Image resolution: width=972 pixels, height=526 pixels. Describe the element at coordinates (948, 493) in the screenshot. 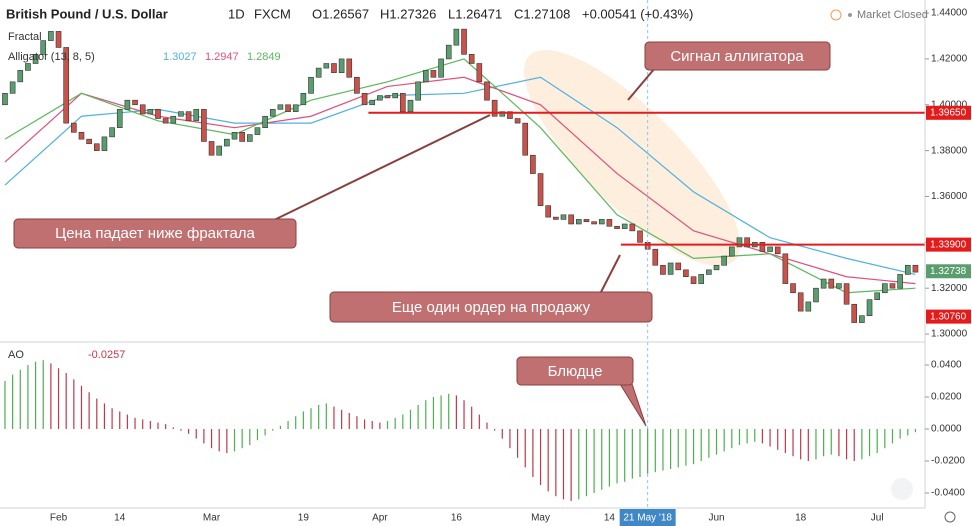

I see `y-tick-label: -0.0400` at that location.